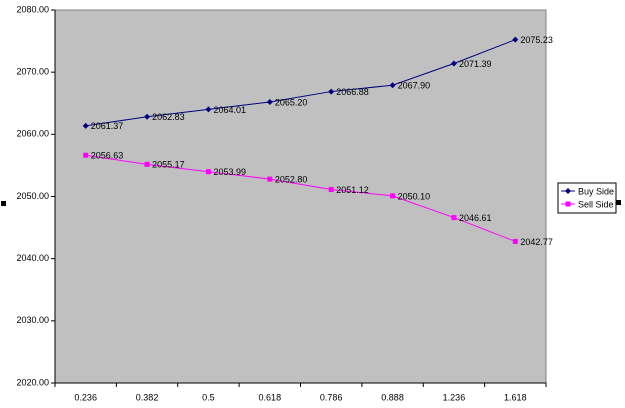 This screenshot has height=408, width=625. What do you see at coordinates (168, 165) in the screenshot?
I see `data-label: 2055.17` at bounding box center [168, 165].